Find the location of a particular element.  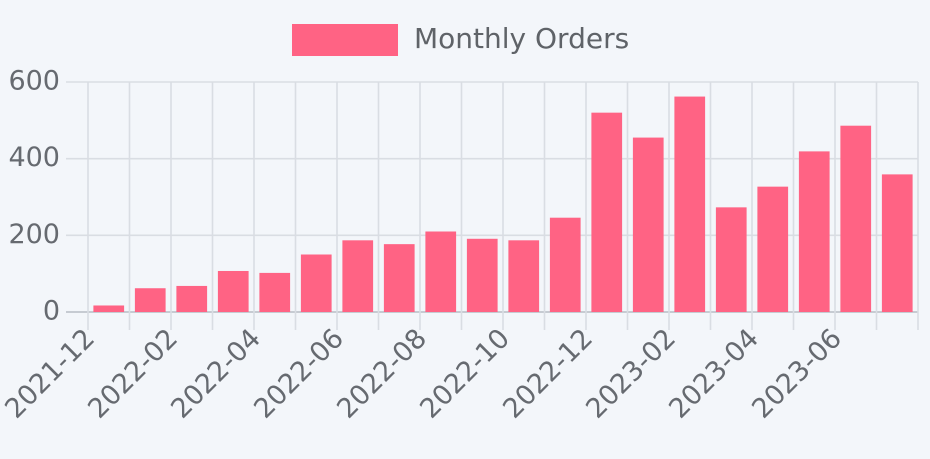

y-tick-label: 400 is located at coordinates (34, 157).